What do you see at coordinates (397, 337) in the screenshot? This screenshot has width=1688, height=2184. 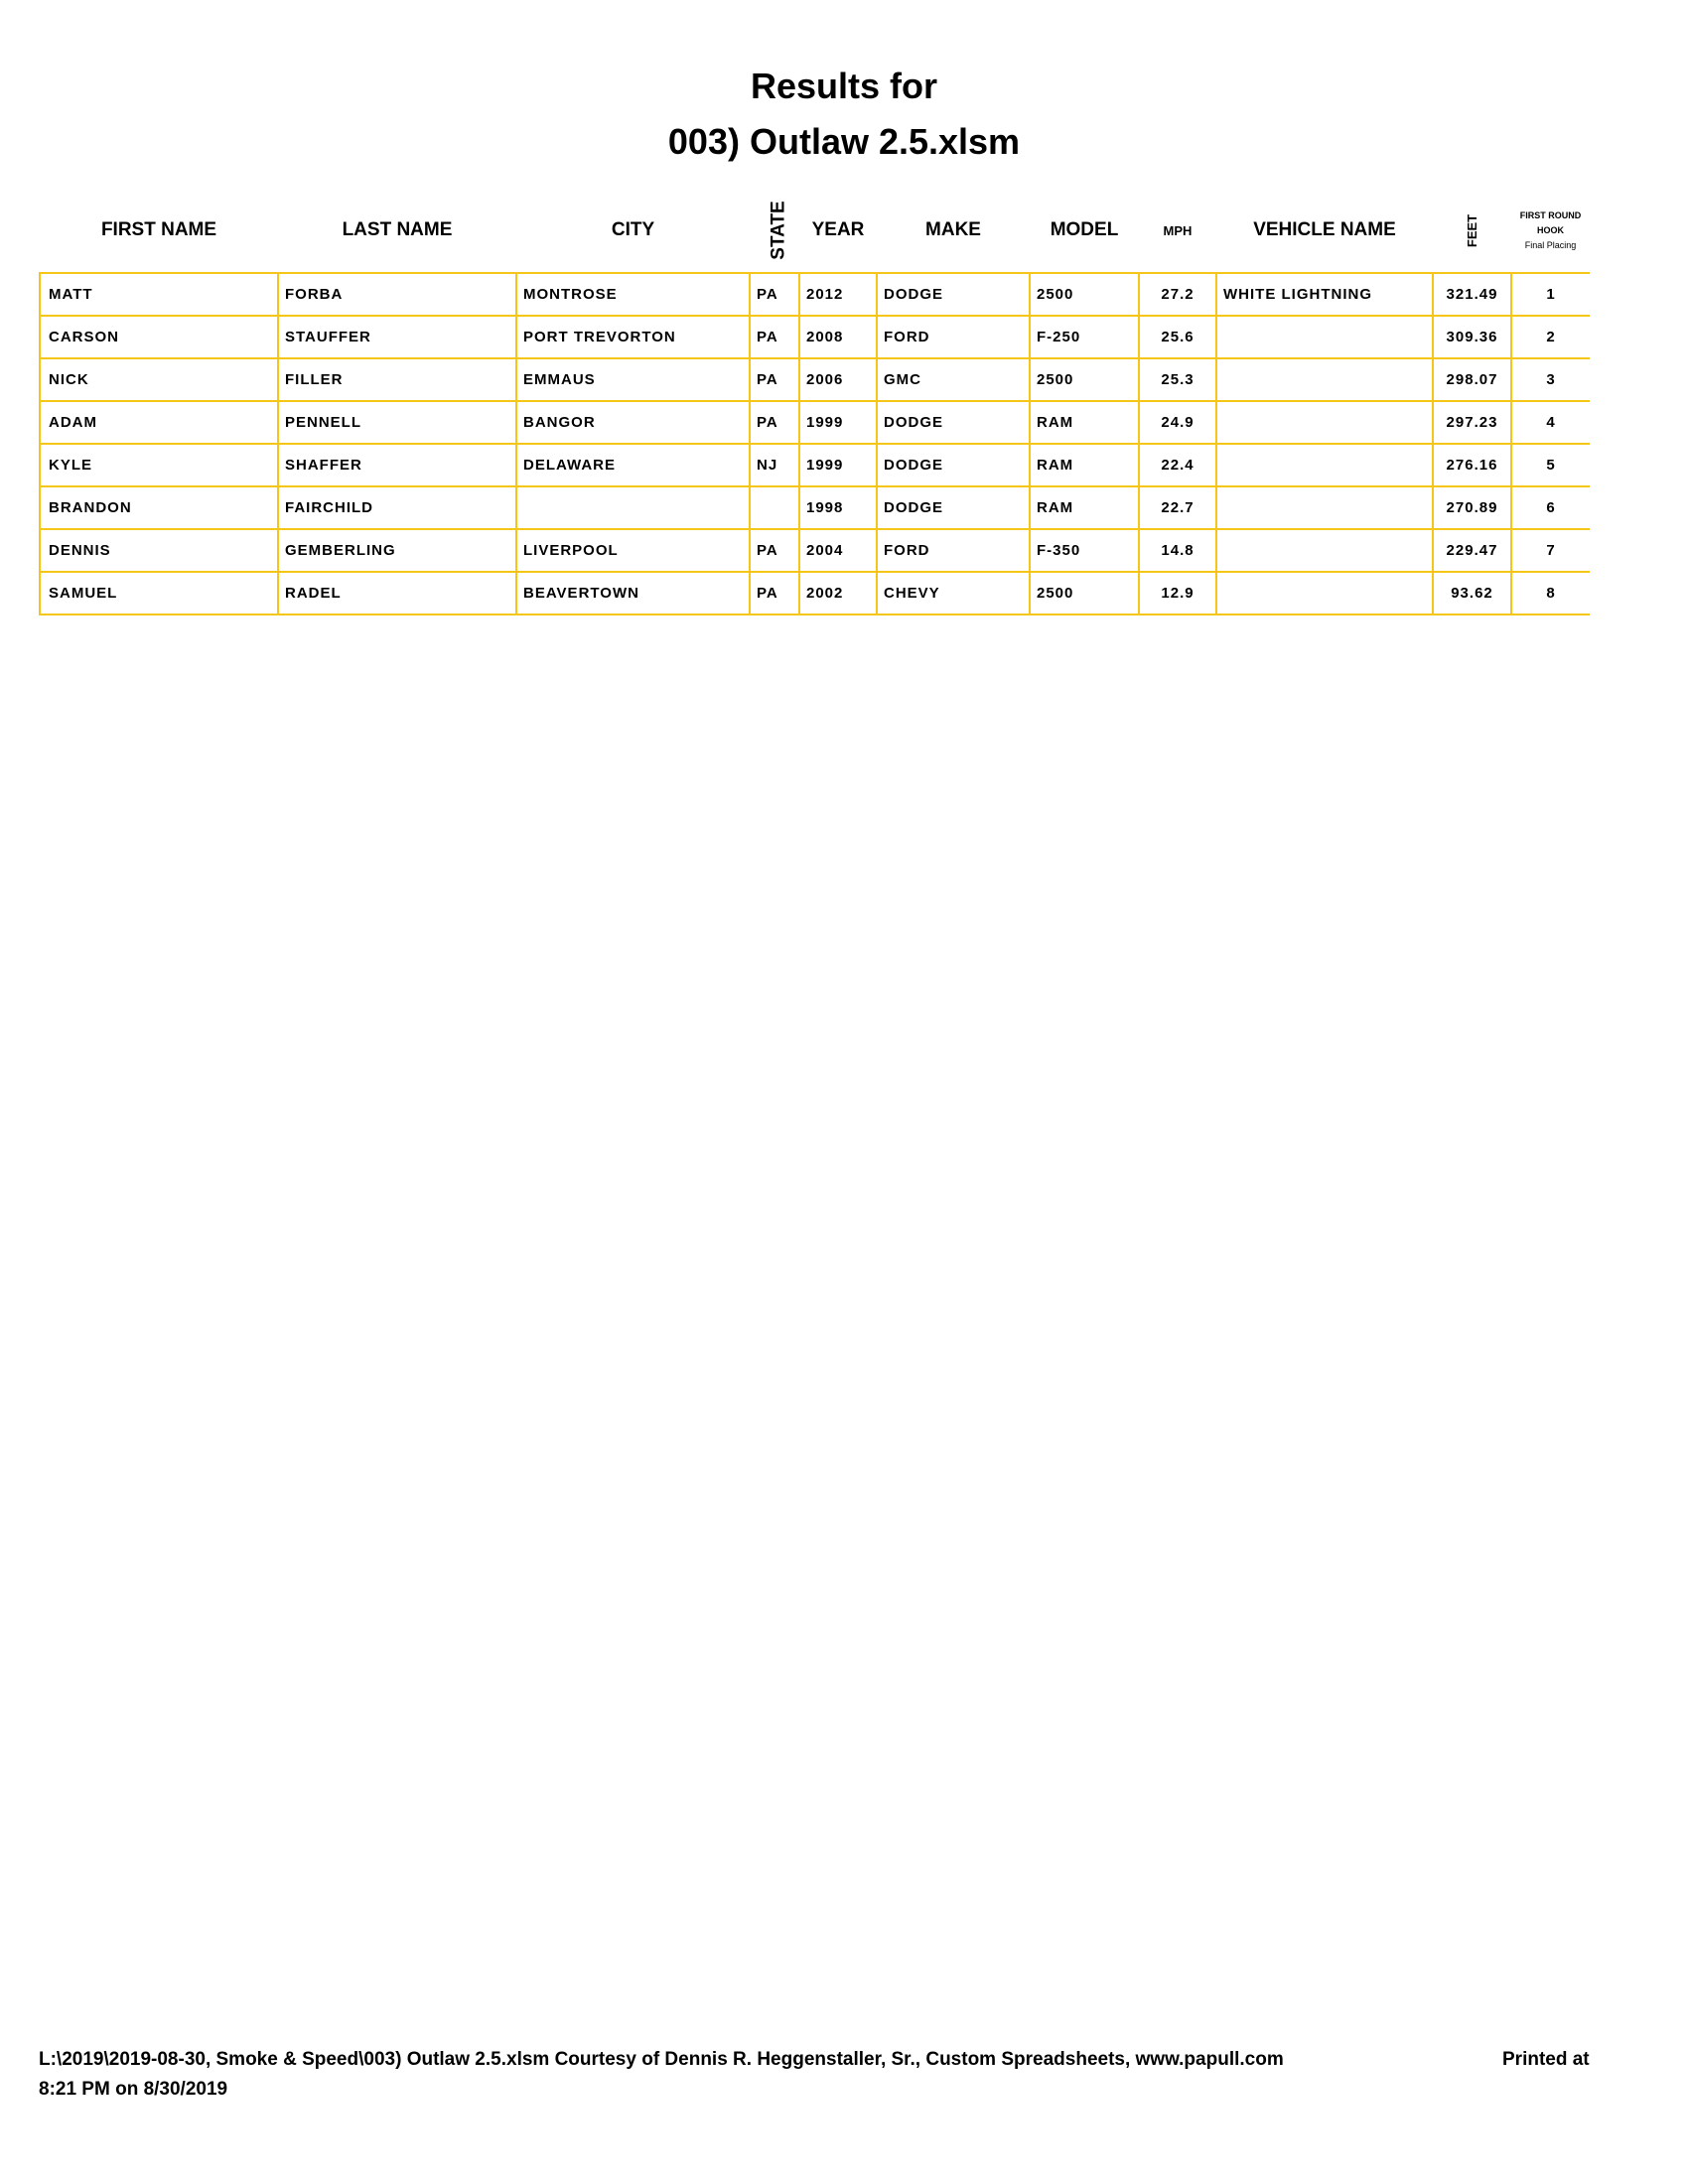 I see `cell-last: STAUFFER` at bounding box center [397, 337].